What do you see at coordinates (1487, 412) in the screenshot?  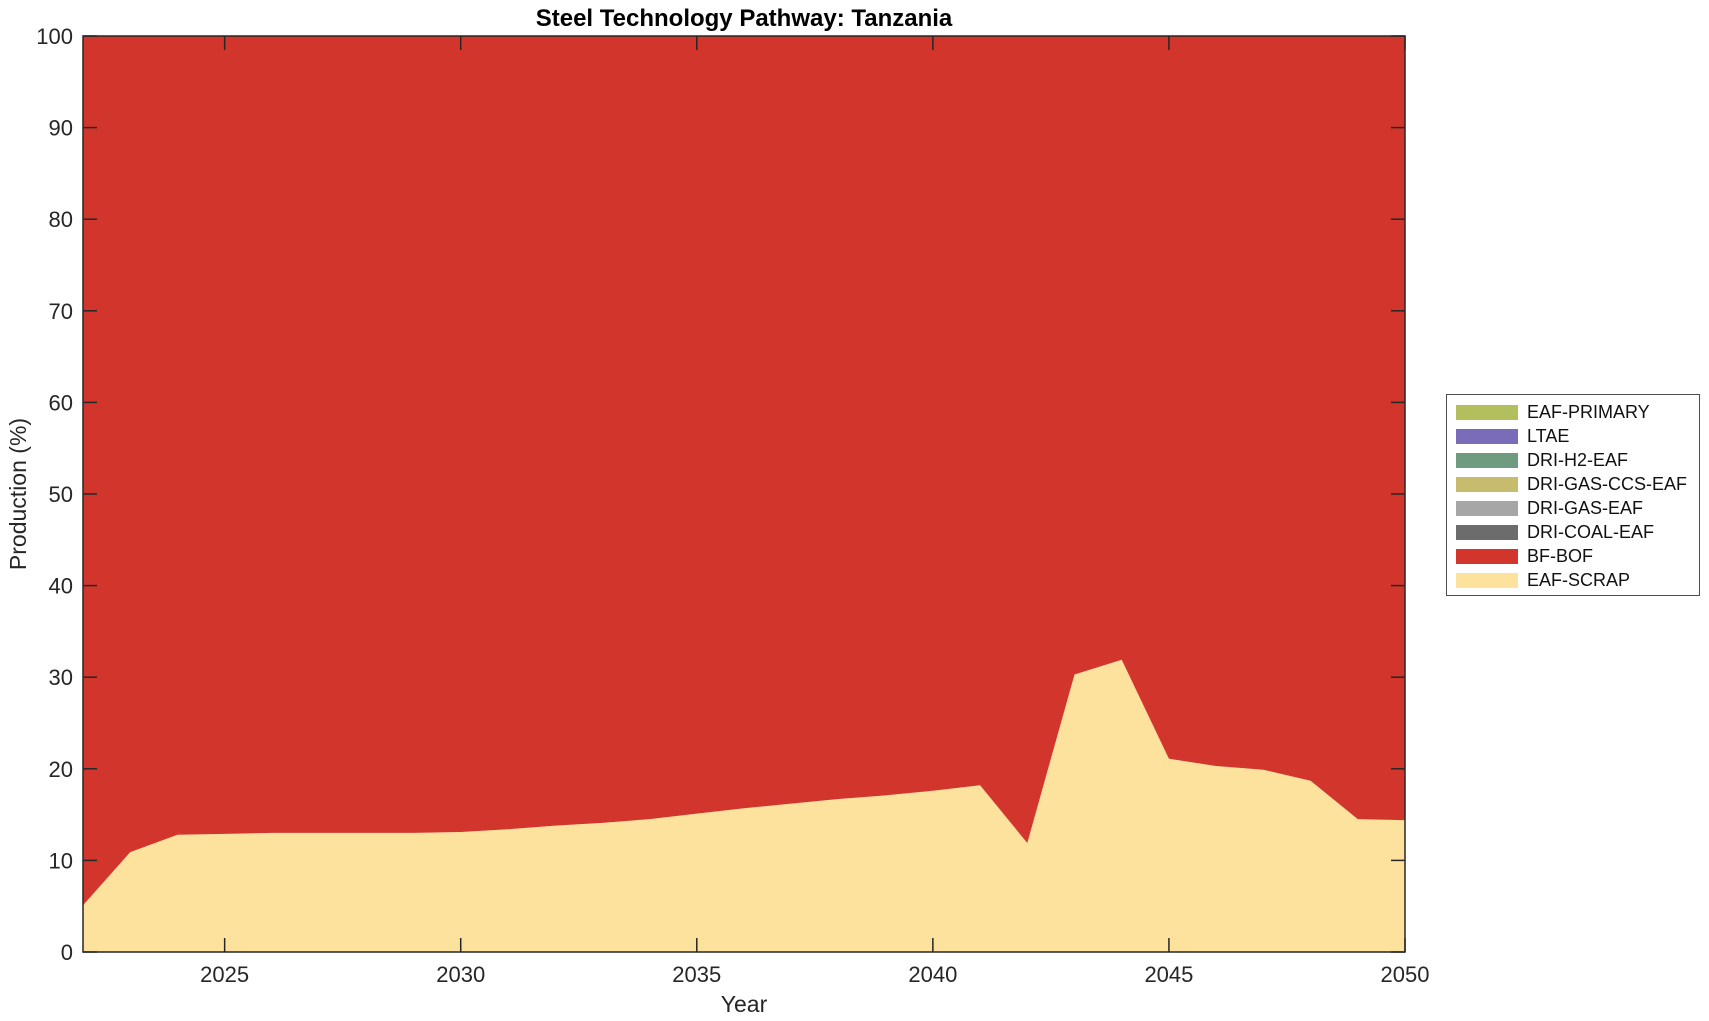 I see `legend-swatch-eaf-primary` at bounding box center [1487, 412].